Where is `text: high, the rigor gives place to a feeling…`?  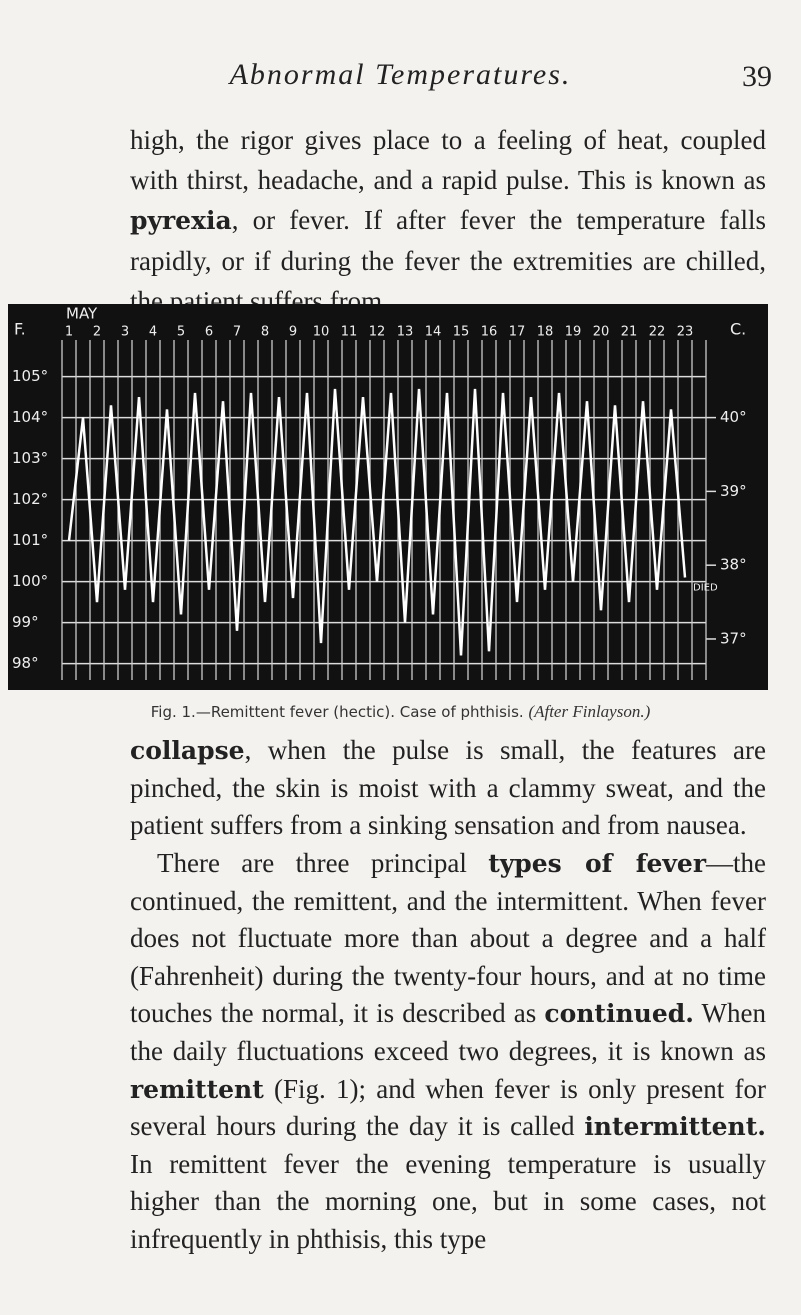 text: high, the rigor gives place to a feeling… is located at coordinates (448, 160).